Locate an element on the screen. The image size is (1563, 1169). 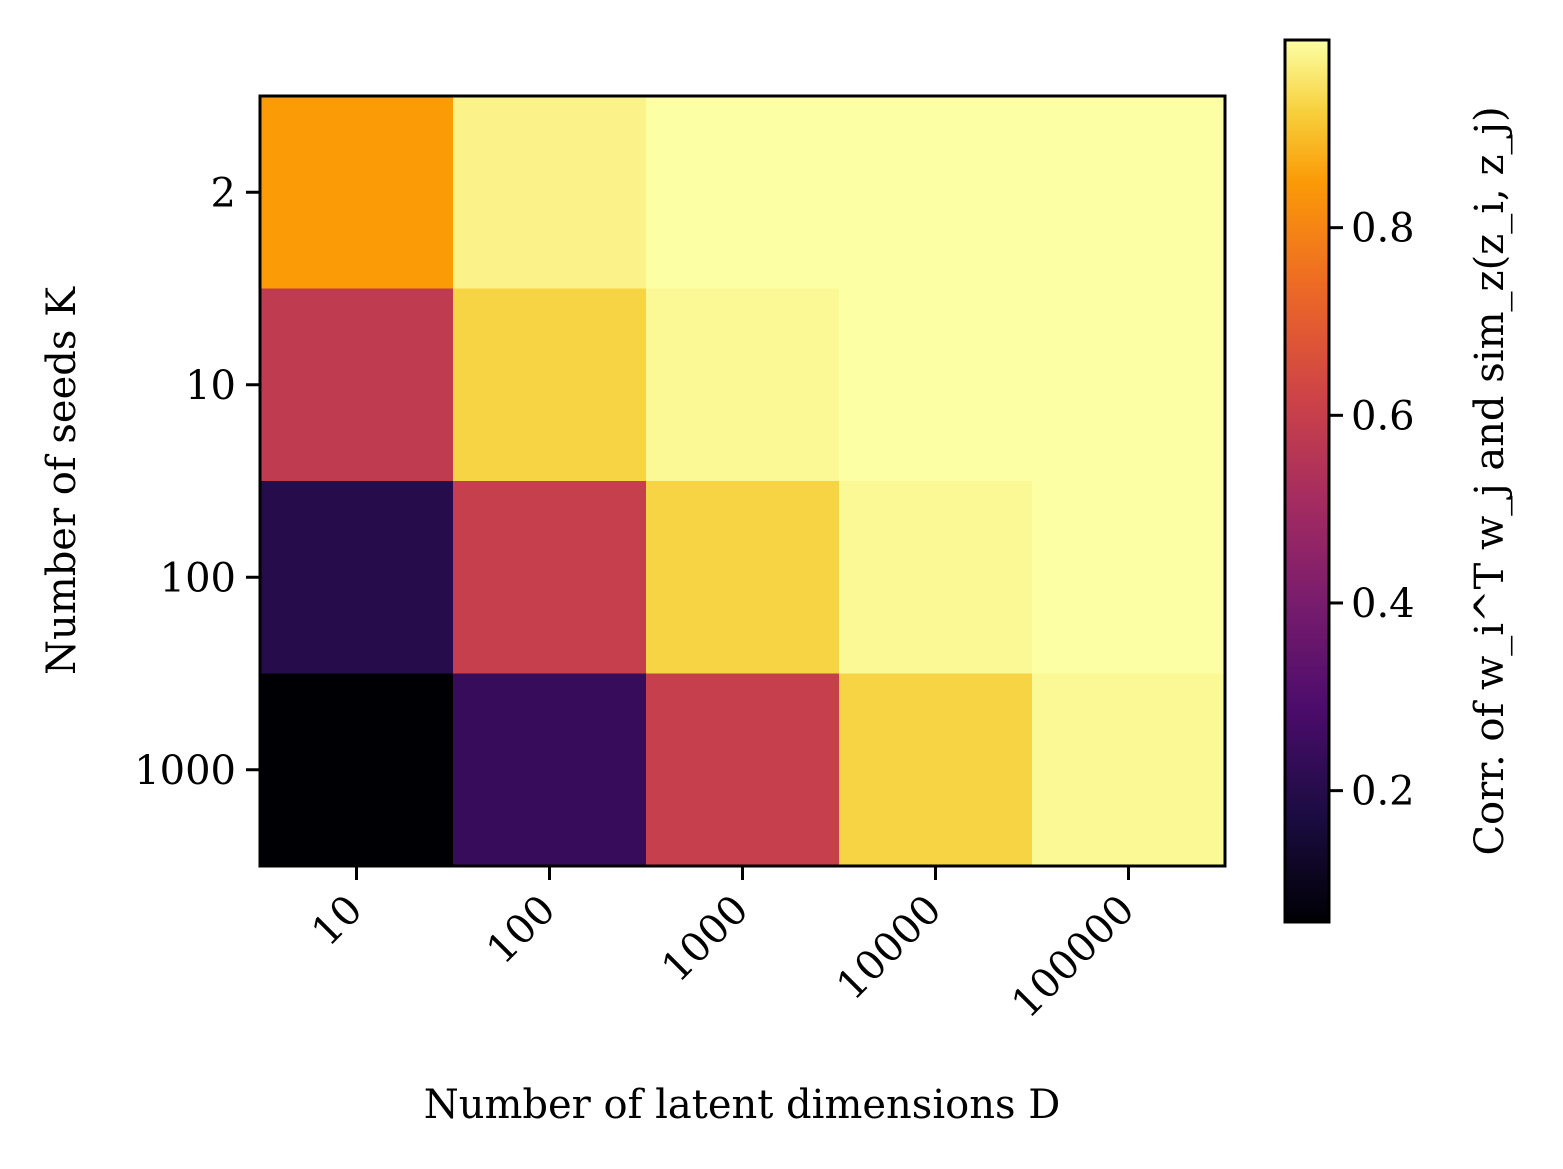
colorbar-tick-label: 0.4 is located at coordinates (1383, 604).